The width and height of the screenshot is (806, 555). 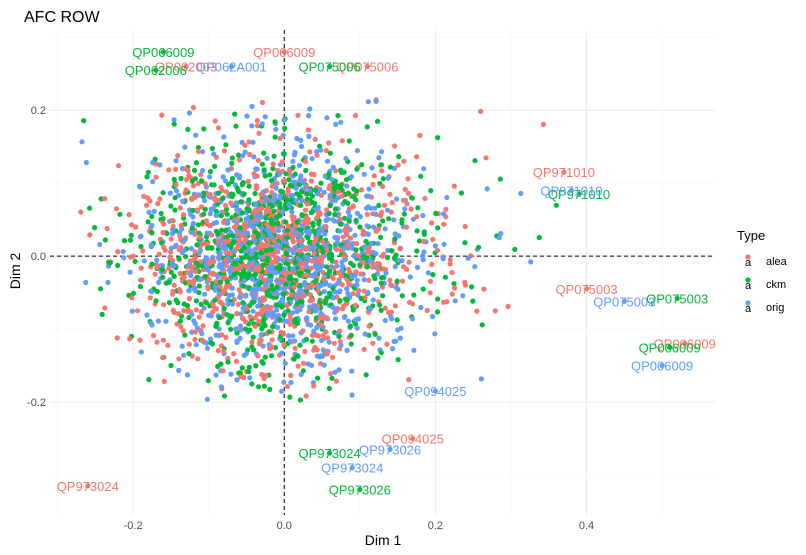 I want to click on point-label-ckm: QP973026, so click(x=360, y=489).